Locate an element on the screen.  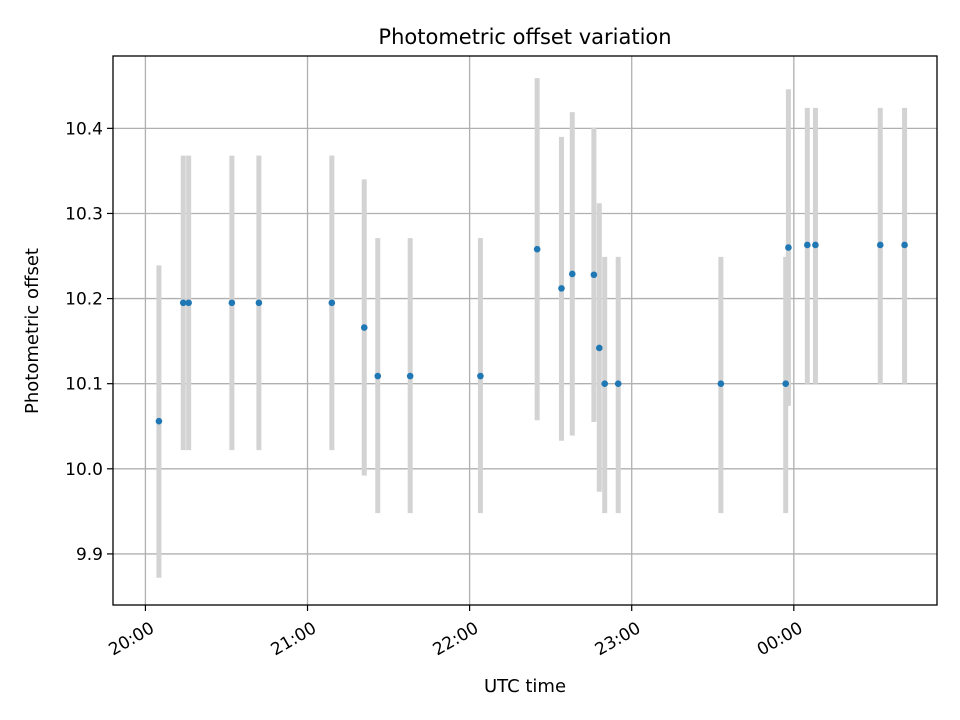
y-tick-label: 10.0 is located at coordinates (84, 470).